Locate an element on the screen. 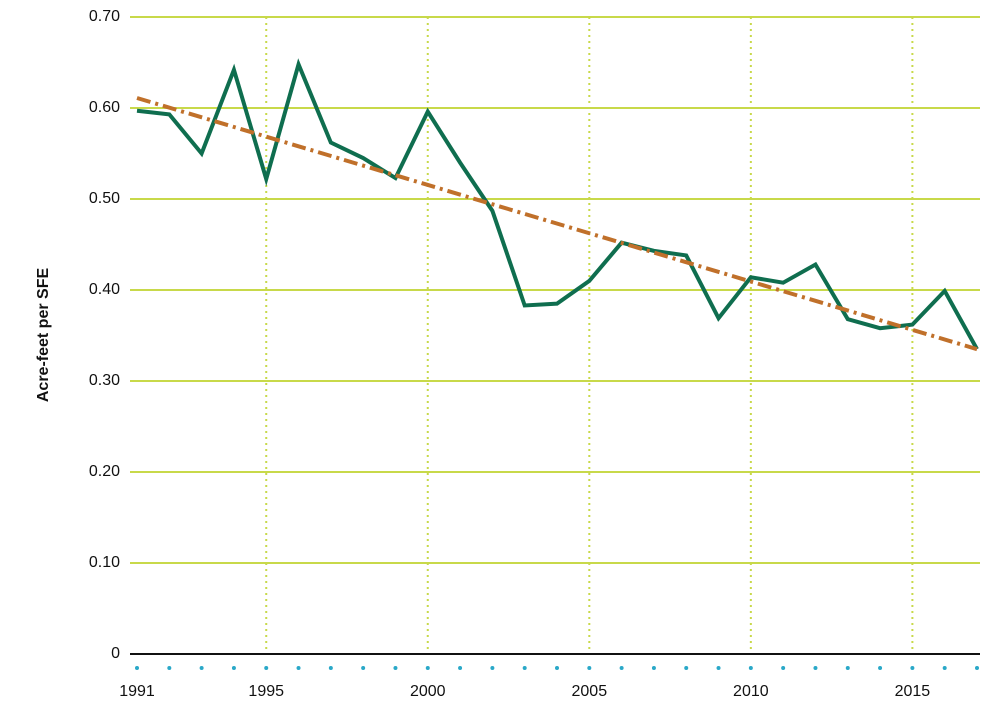 This screenshot has height=711, width=992. y-tick-label: 0.60 is located at coordinates (104, 107).